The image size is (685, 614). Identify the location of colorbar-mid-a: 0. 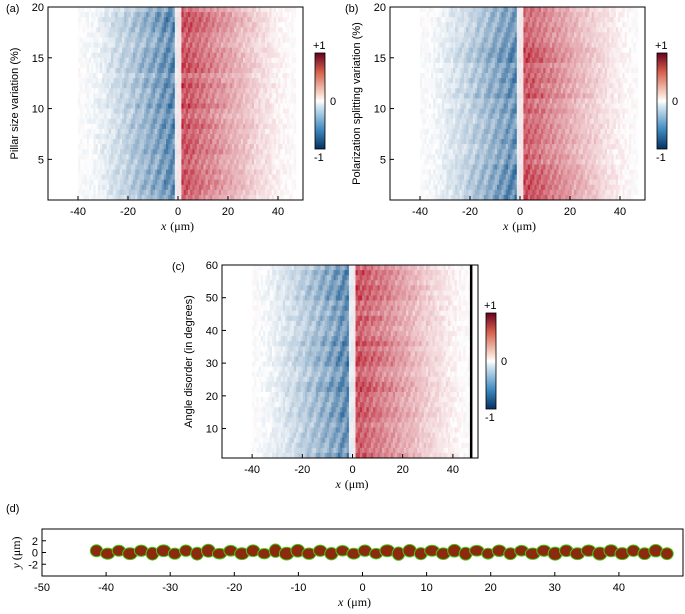
(333, 102).